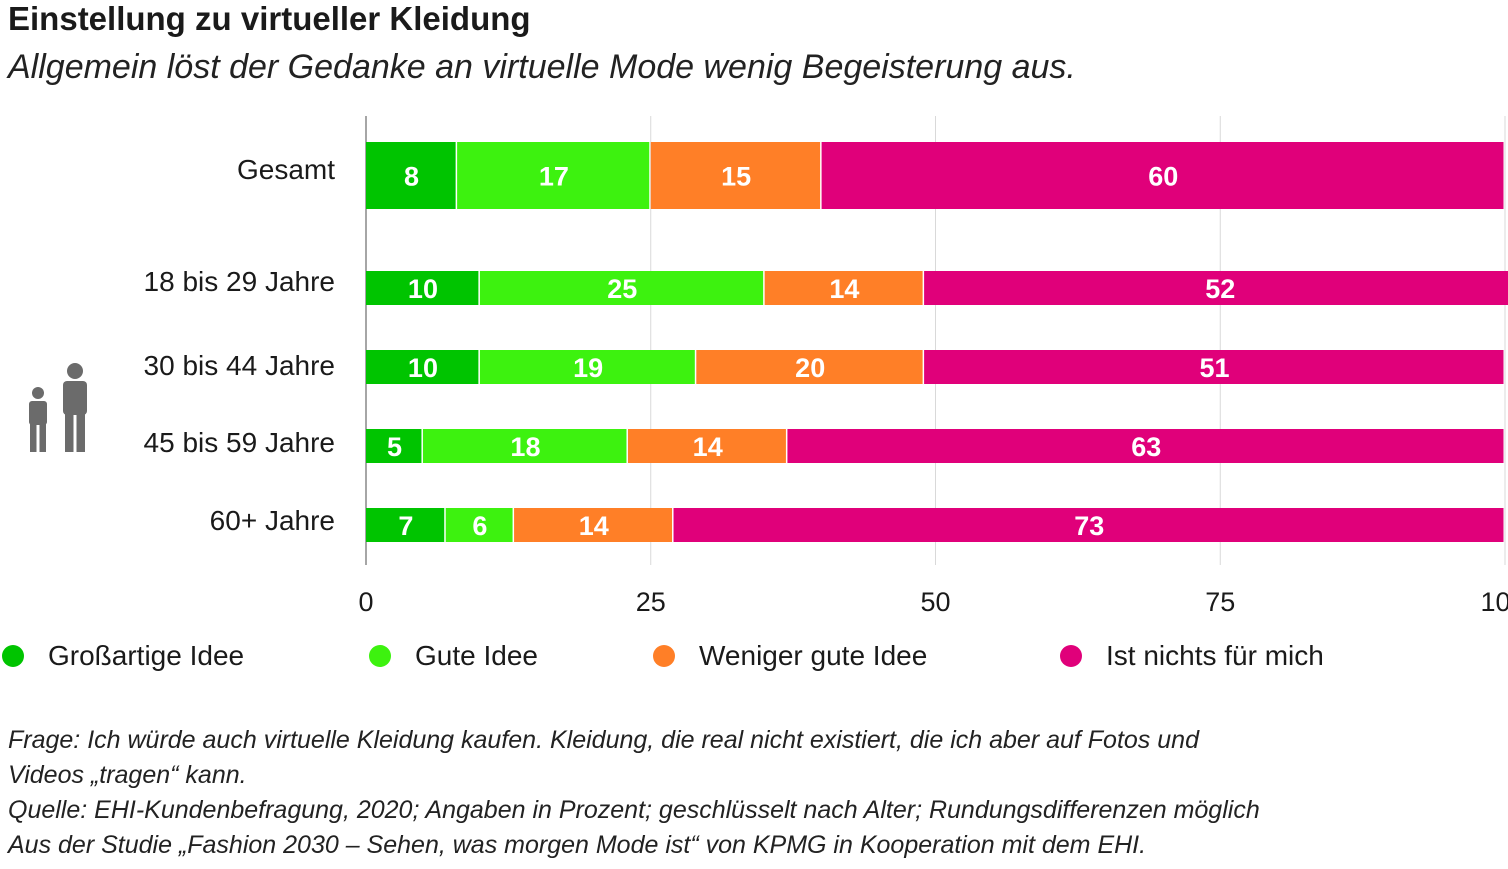 The height and width of the screenshot is (869, 1508). What do you see at coordinates (476, 655) in the screenshot?
I see `legend-label: Gute Idee` at bounding box center [476, 655].